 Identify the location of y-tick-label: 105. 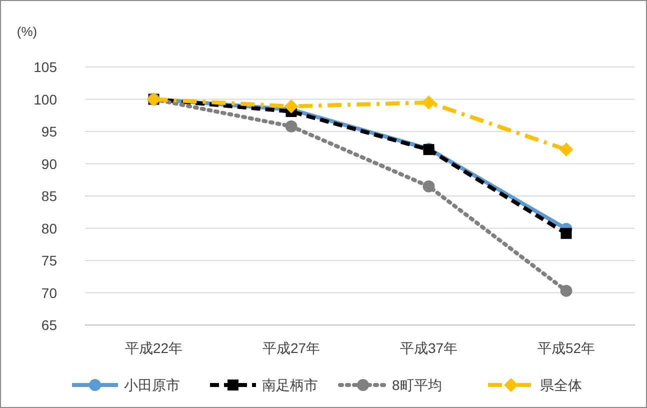
(46, 67).